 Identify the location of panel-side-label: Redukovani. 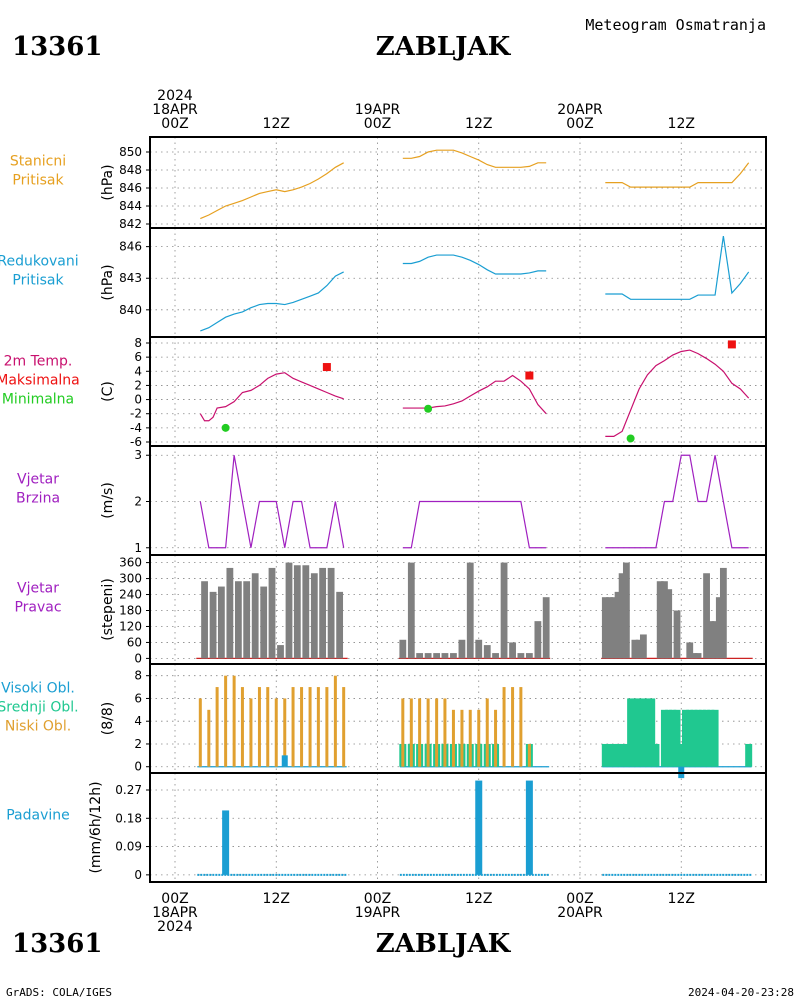
(39, 262).